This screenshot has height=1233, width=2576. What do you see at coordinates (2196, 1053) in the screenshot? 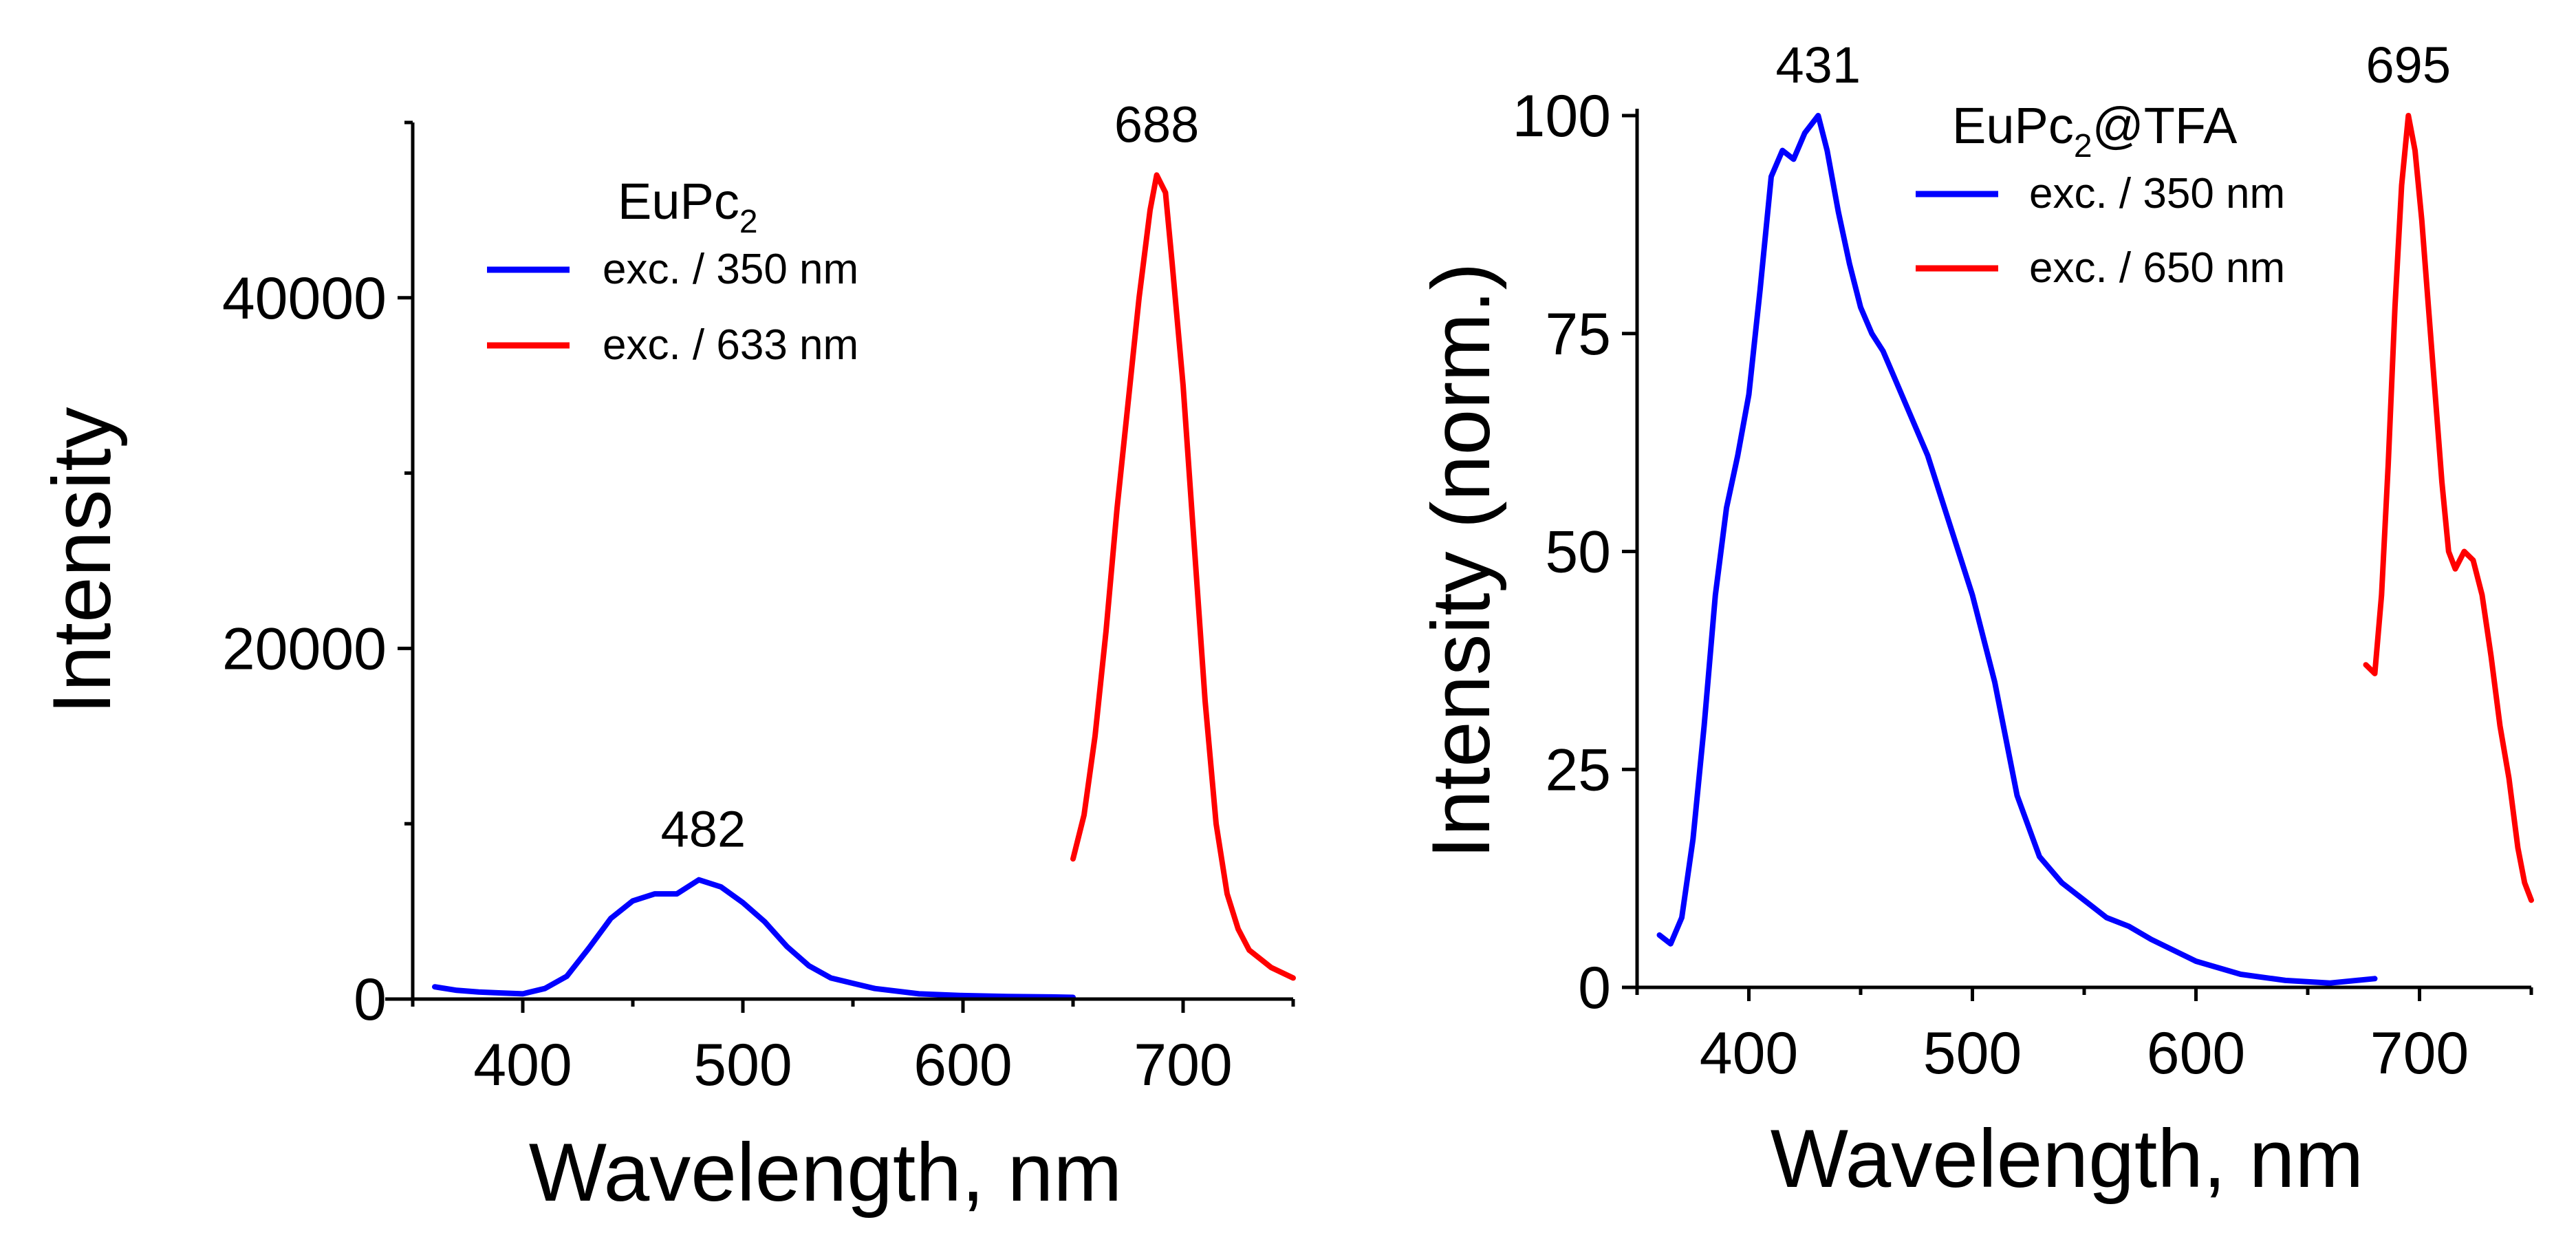
I see `right-x-tick-label: 600` at bounding box center [2196, 1053].